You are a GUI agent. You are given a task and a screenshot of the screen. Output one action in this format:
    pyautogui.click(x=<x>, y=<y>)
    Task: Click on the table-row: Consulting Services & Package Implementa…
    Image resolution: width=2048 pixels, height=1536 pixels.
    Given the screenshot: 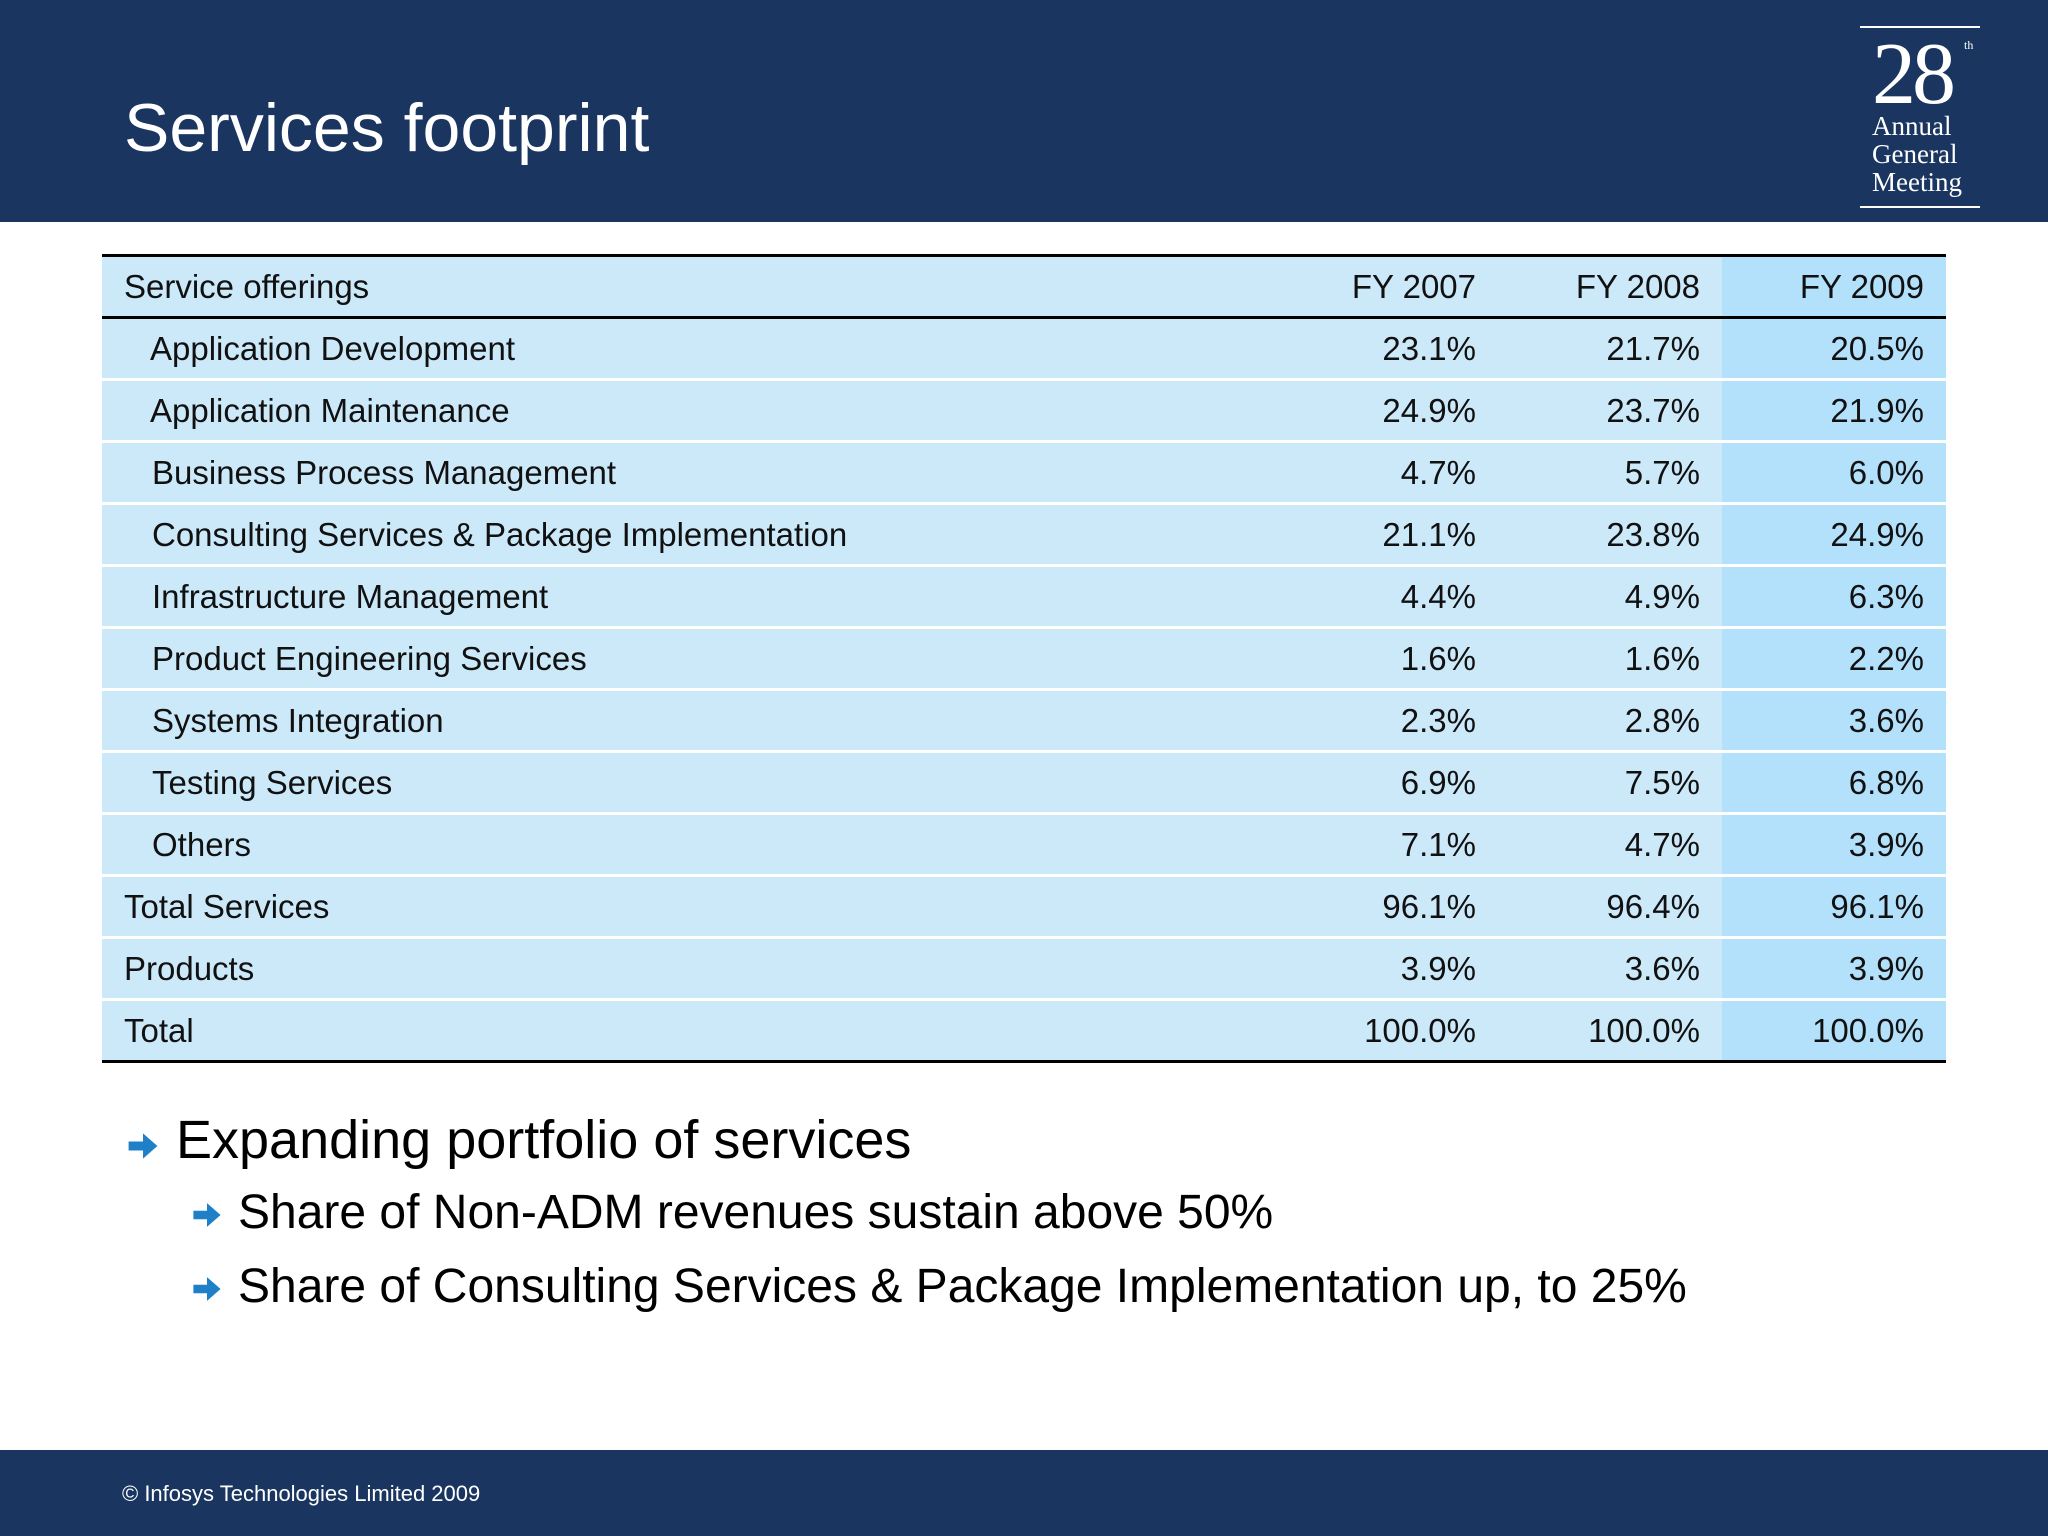 What is the action you would take?
    pyautogui.click(x=1024, y=534)
    